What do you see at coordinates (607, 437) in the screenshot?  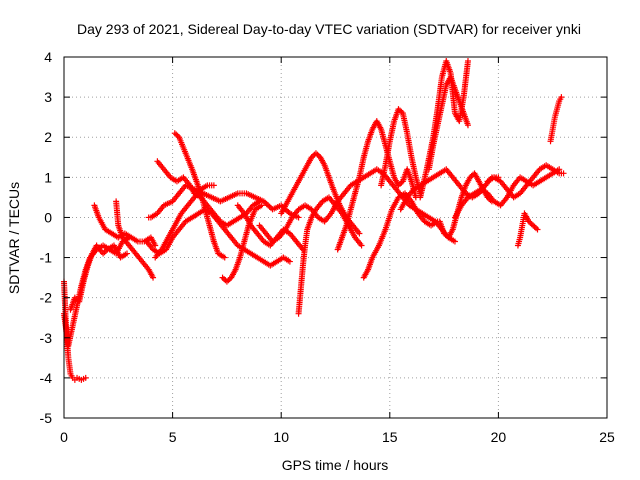 I see `x-tick-label: 25` at bounding box center [607, 437].